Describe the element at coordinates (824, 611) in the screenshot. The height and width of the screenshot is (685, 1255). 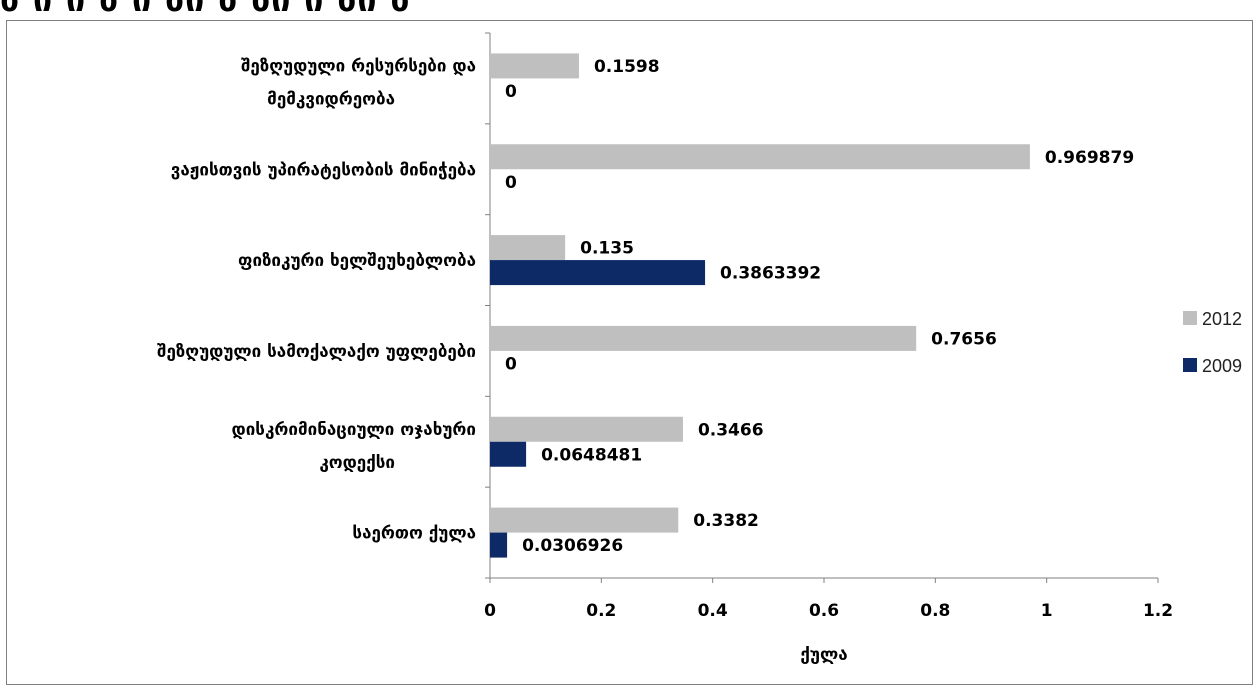
I see `x-tick-label: 0.6` at that location.